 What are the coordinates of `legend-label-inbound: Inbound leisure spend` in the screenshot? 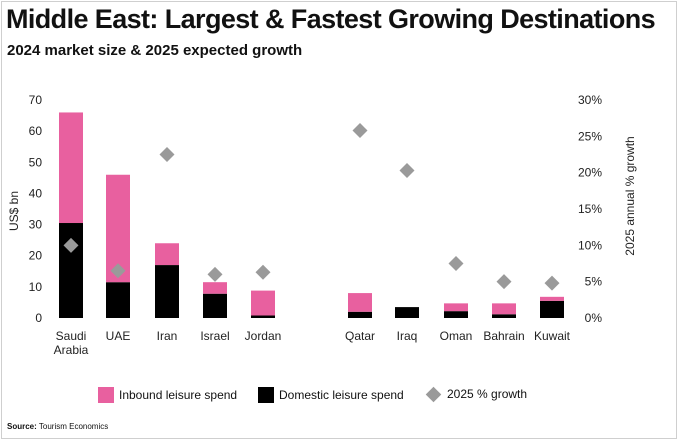 It's located at (178, 395).